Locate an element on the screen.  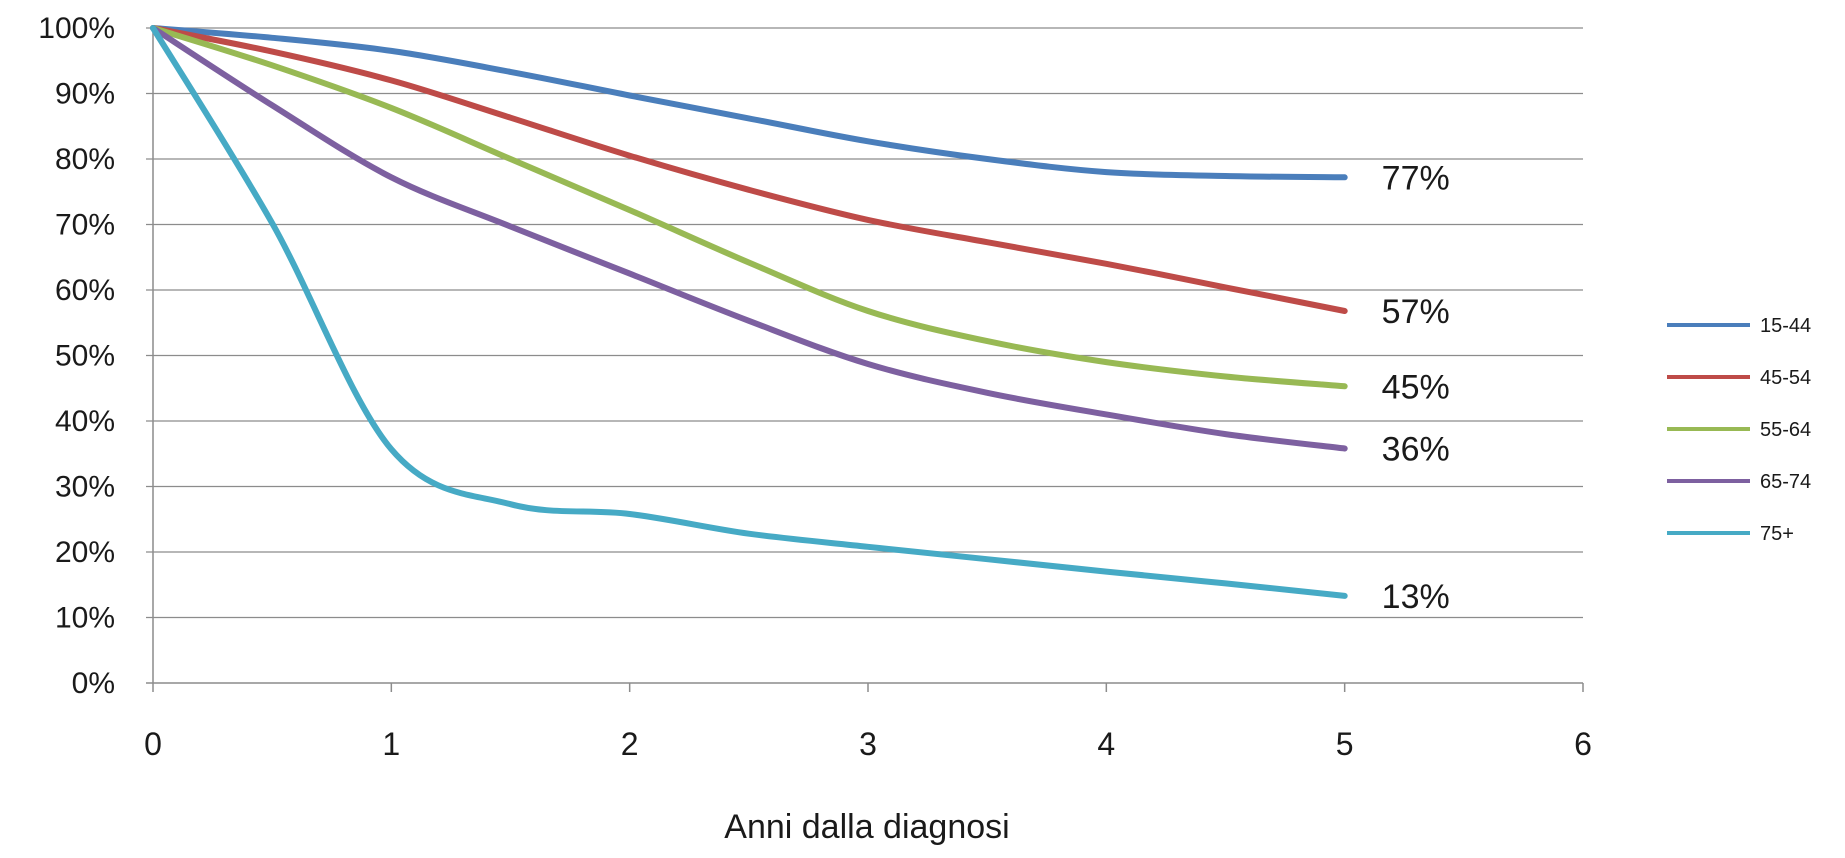
y-tick-label: 20% is located at coordinates (85, 552).